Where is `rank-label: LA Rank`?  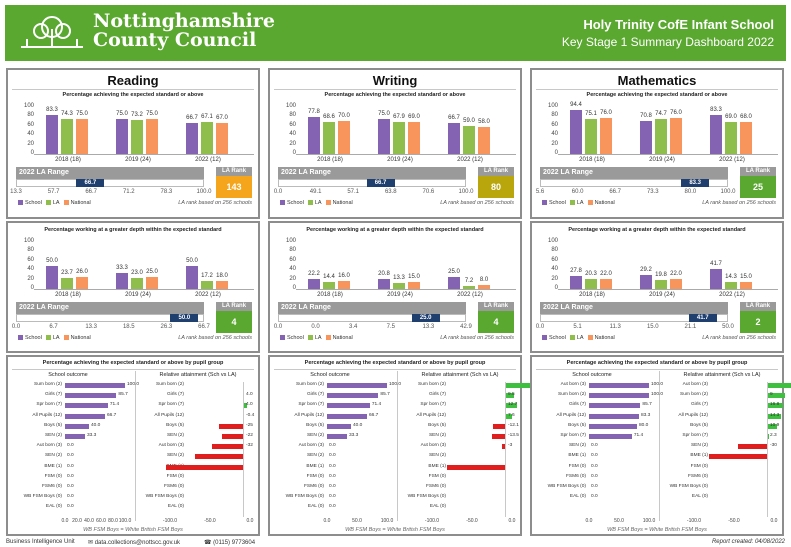 rank-label: LA Rank is located at coordinates (496, 171).